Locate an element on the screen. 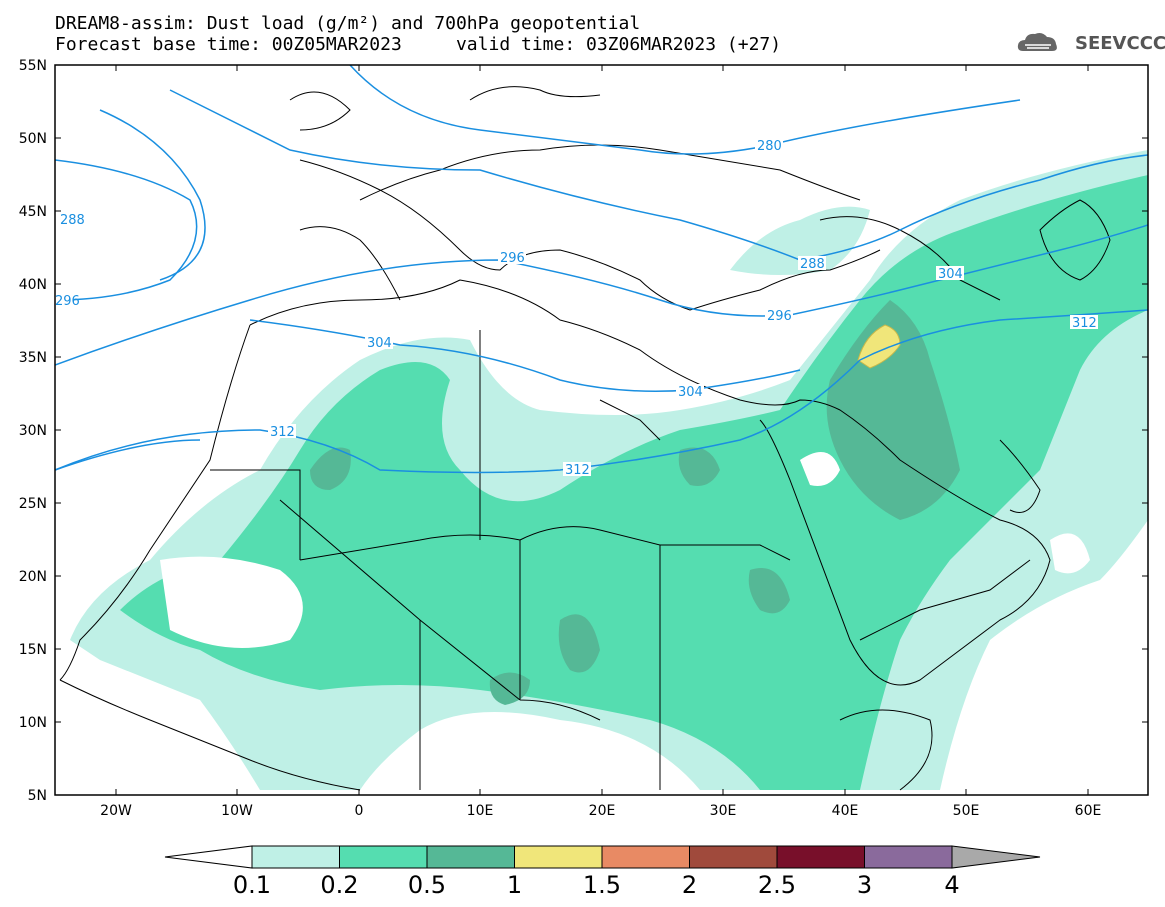 This screenshot has height=907, width=1165. lat-label: 10N is located at coordinates (33, 723).